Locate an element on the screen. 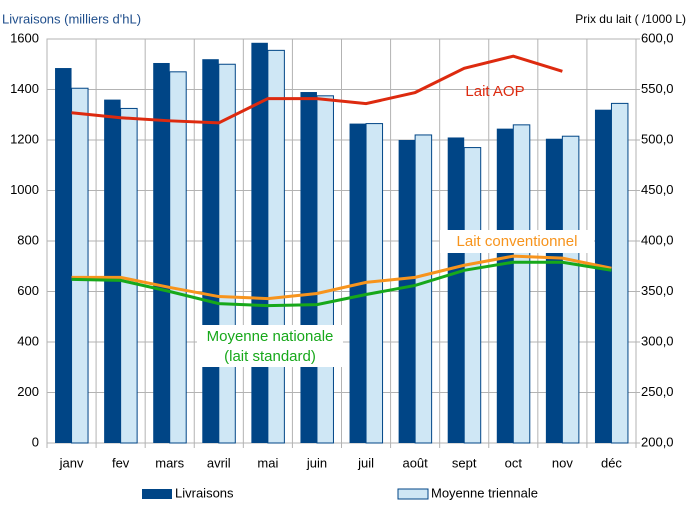  y2-tick-label: 350,0 is located at coordinates (657, 290).